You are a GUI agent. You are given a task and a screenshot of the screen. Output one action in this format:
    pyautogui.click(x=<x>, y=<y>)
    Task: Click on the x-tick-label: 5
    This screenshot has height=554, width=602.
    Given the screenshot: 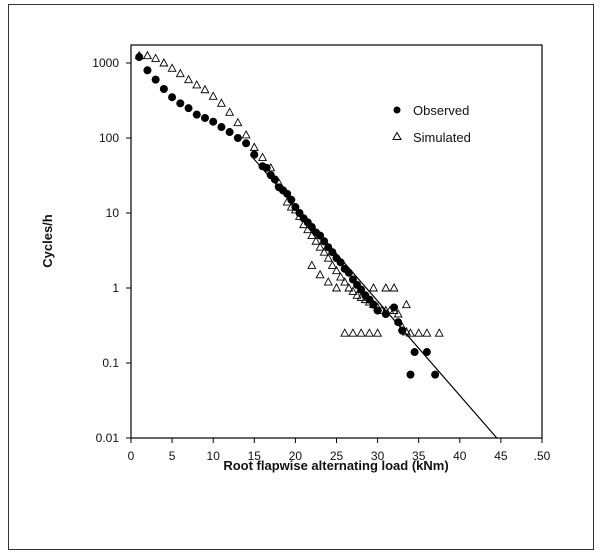 What is the action you would take?
    pyautogui.click(x=172, y=456)
    